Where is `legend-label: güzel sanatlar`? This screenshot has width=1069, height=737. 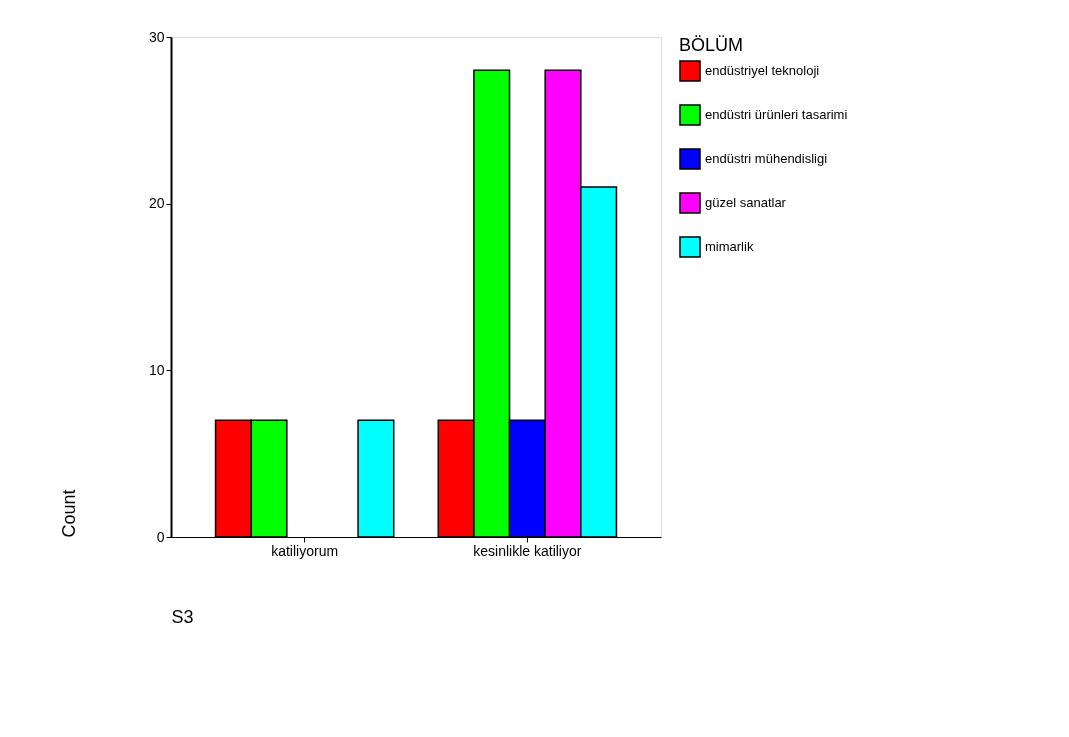
legend-label: güzel sanatlar is located at coordinates (746, 202).